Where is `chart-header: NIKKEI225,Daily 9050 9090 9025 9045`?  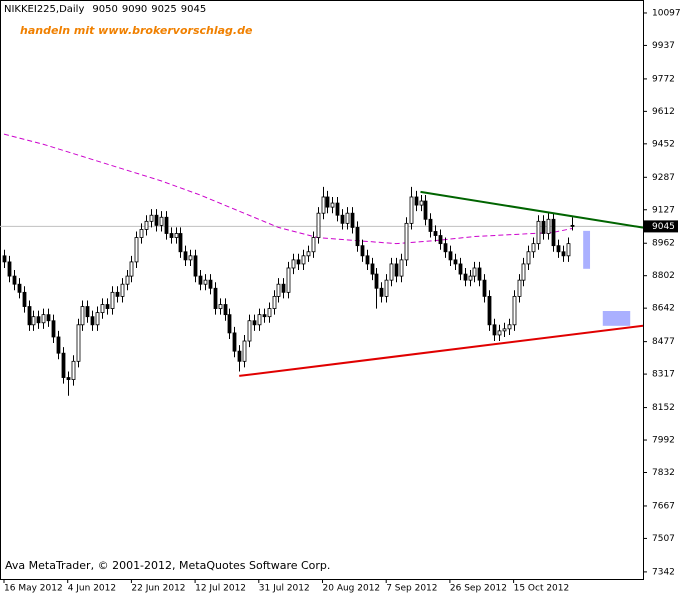
chart-header: NIKKEI225,Daily 9050 9090 9025 9045 is located at coordinates (105, 9).